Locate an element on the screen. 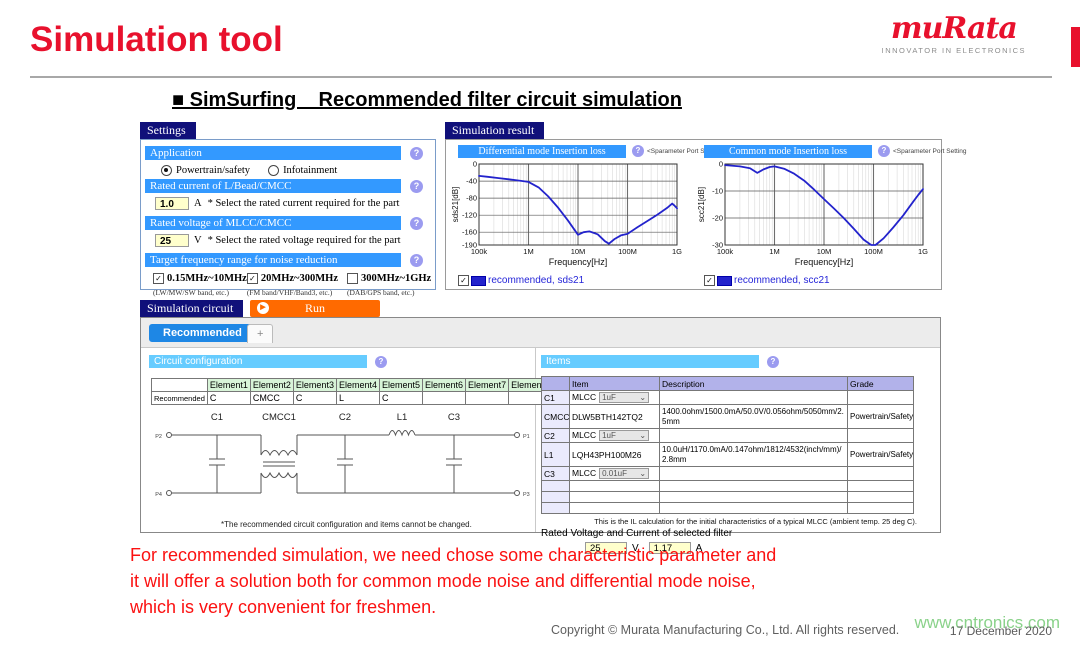  items-header-row: Item Description Grade is located at coordinates (727, 383).